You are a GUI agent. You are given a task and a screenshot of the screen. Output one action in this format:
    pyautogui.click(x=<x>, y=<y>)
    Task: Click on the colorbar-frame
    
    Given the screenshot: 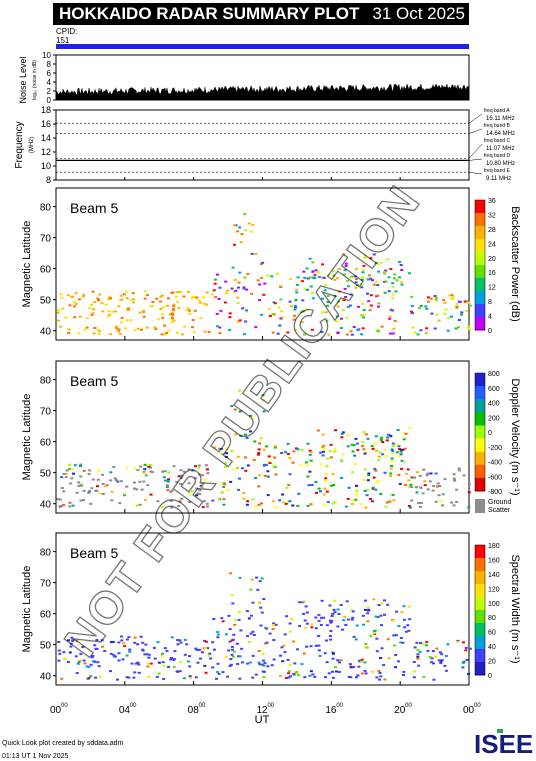 What is the action you would take?
    pyautogui.click(x=480, y=610)
    